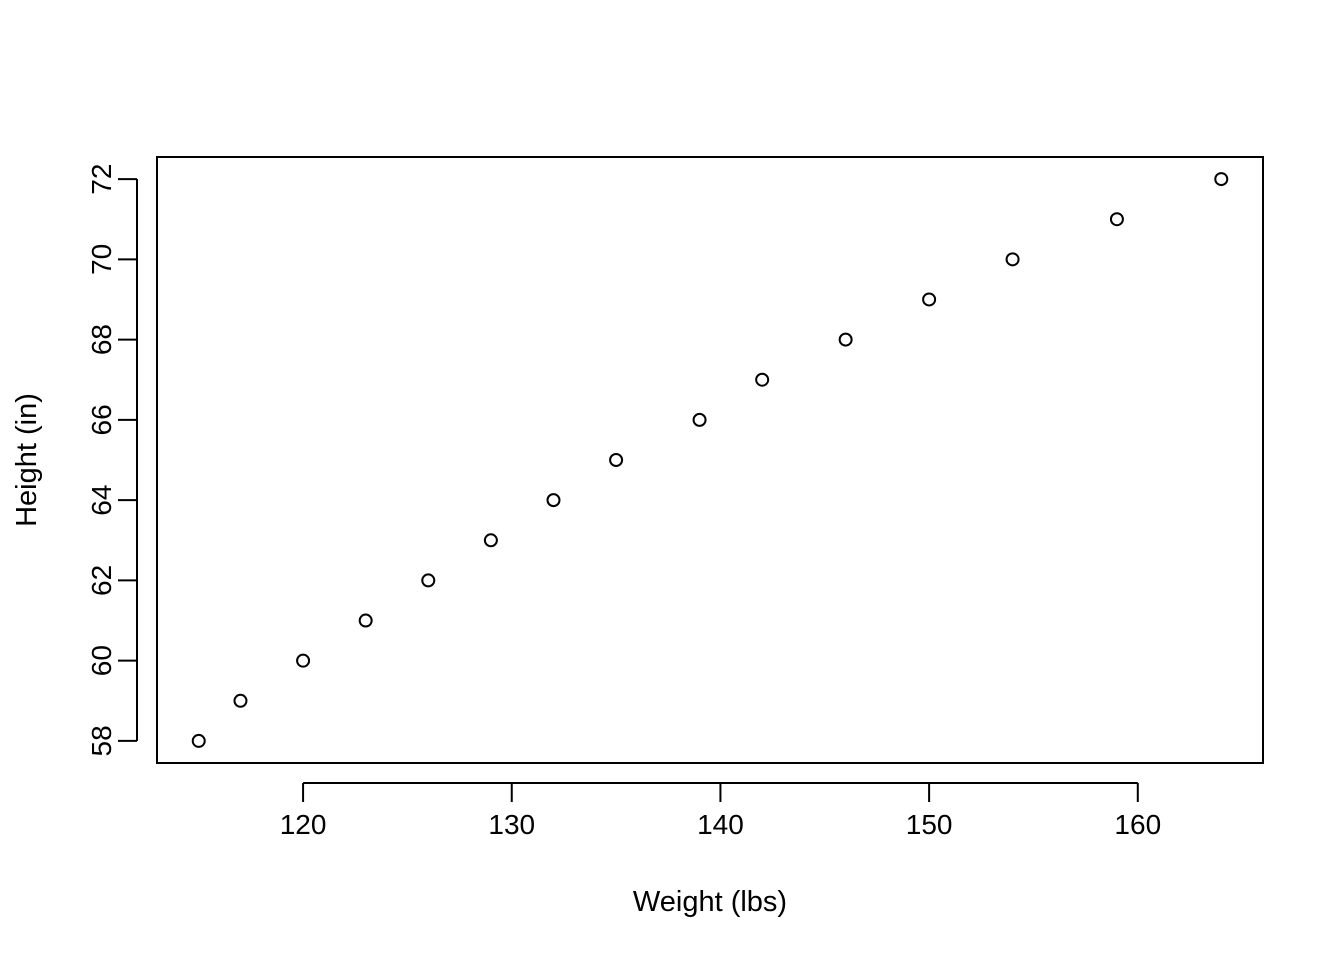 This screenshot has height=960, width=1344. I want to click on y-tick-label: 70, so click(101, 259).